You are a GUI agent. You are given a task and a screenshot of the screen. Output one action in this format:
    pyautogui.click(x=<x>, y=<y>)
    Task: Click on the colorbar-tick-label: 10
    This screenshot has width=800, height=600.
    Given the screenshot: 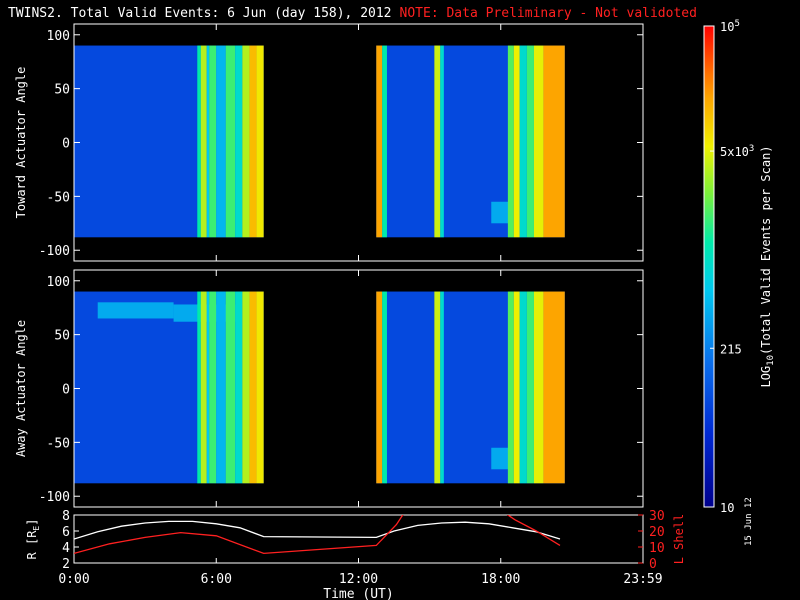 What is the action you would take?
    pyautogui.click(x=727, y=508)
    